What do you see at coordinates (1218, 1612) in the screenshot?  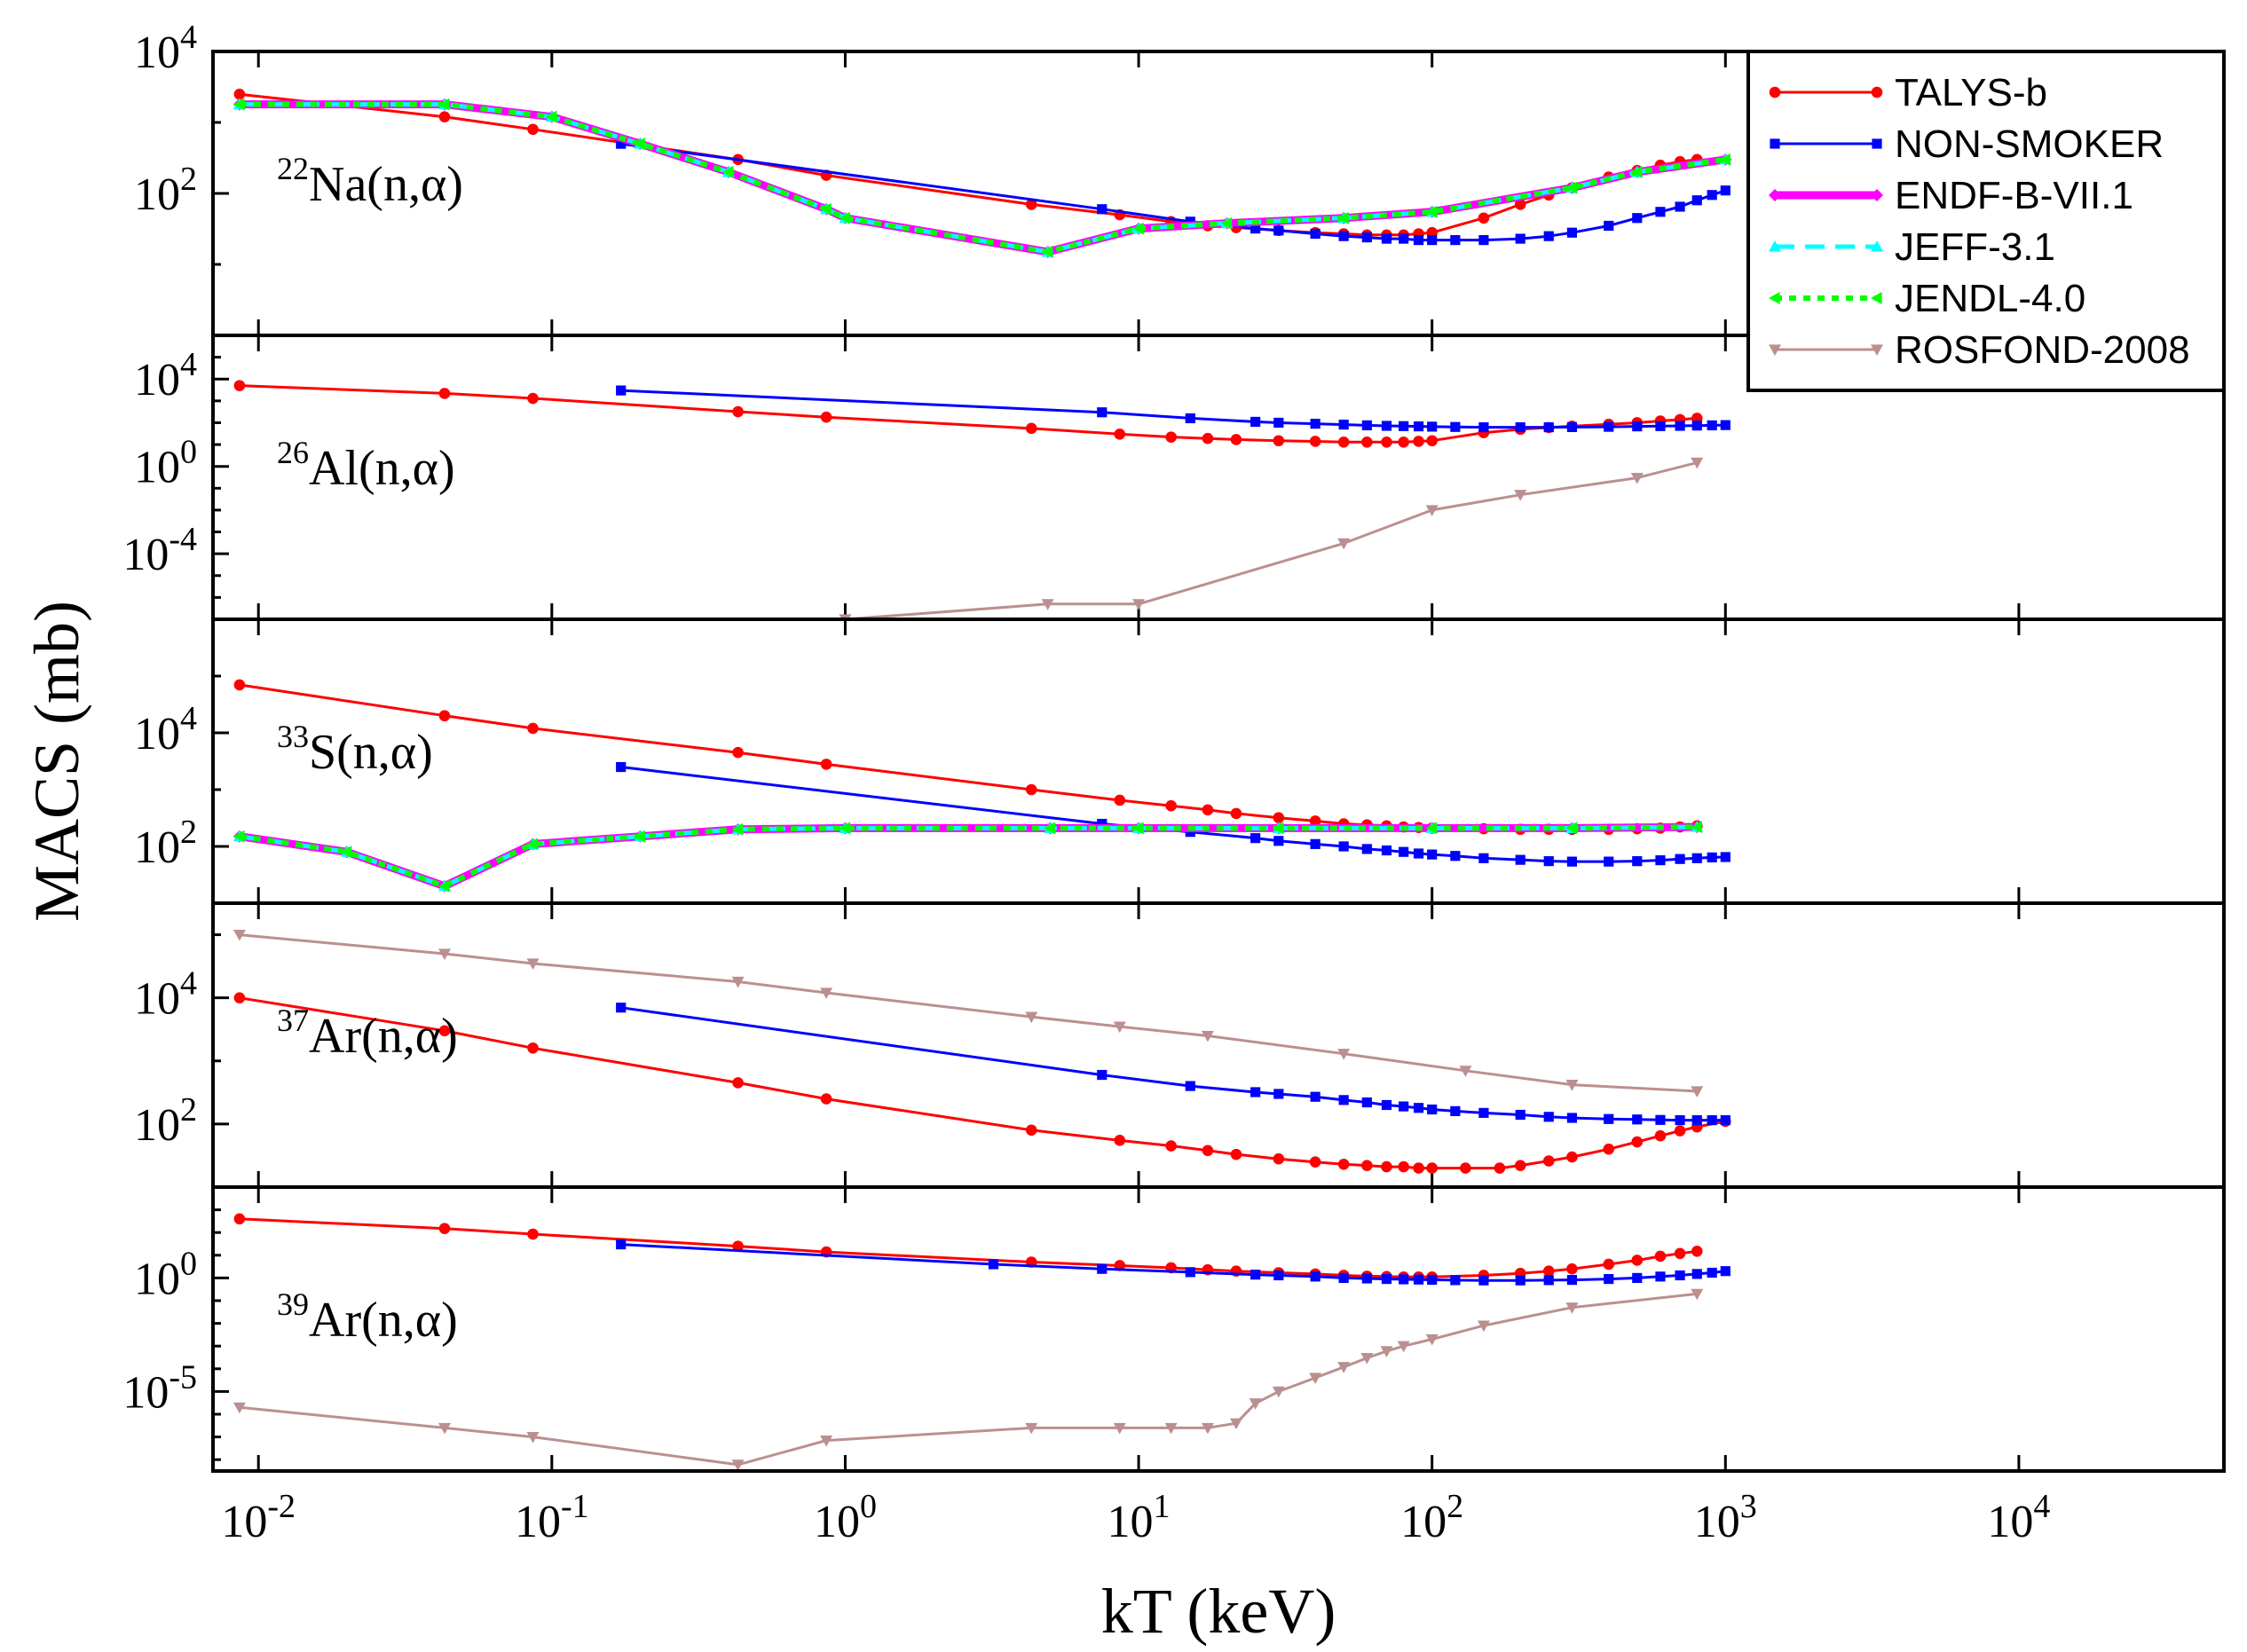 I see `x-axis-title: kT (keV)` at bounding box center [1218, 1612].